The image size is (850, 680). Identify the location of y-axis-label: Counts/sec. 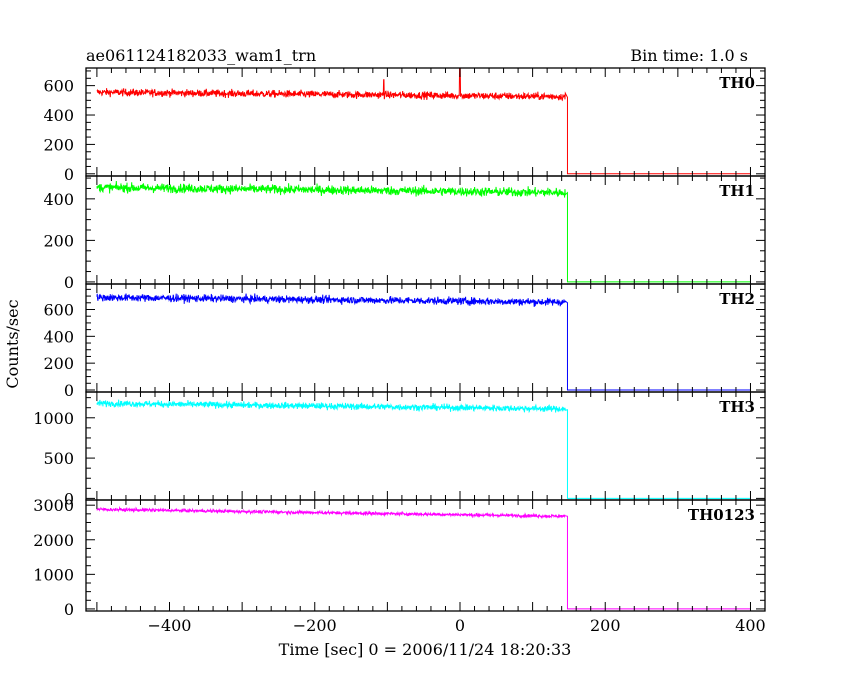
(12, 343).